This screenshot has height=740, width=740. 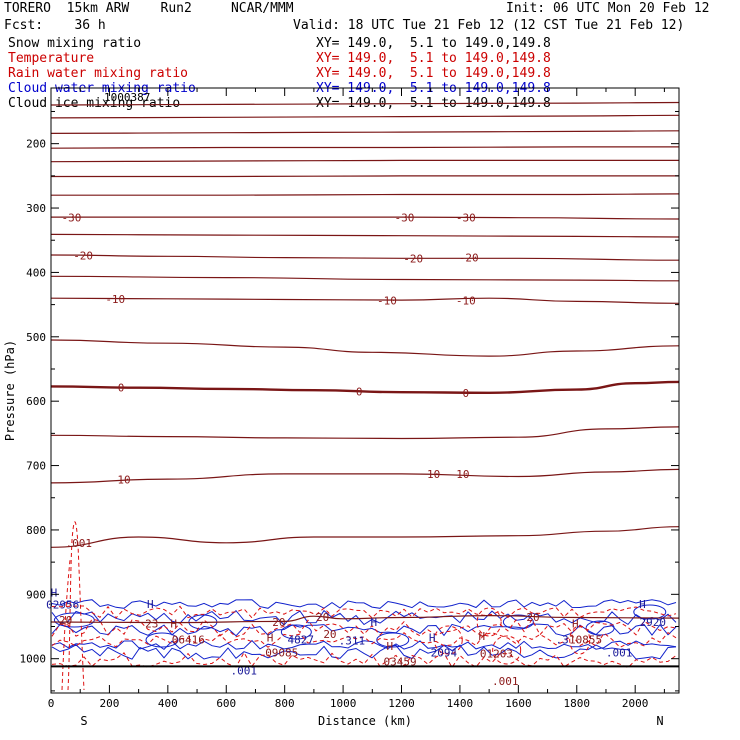 What do you see at coordinates (33, 659) in the screenshot?
I see `y-tick-label: 1000` at bounding box center [33, 659].